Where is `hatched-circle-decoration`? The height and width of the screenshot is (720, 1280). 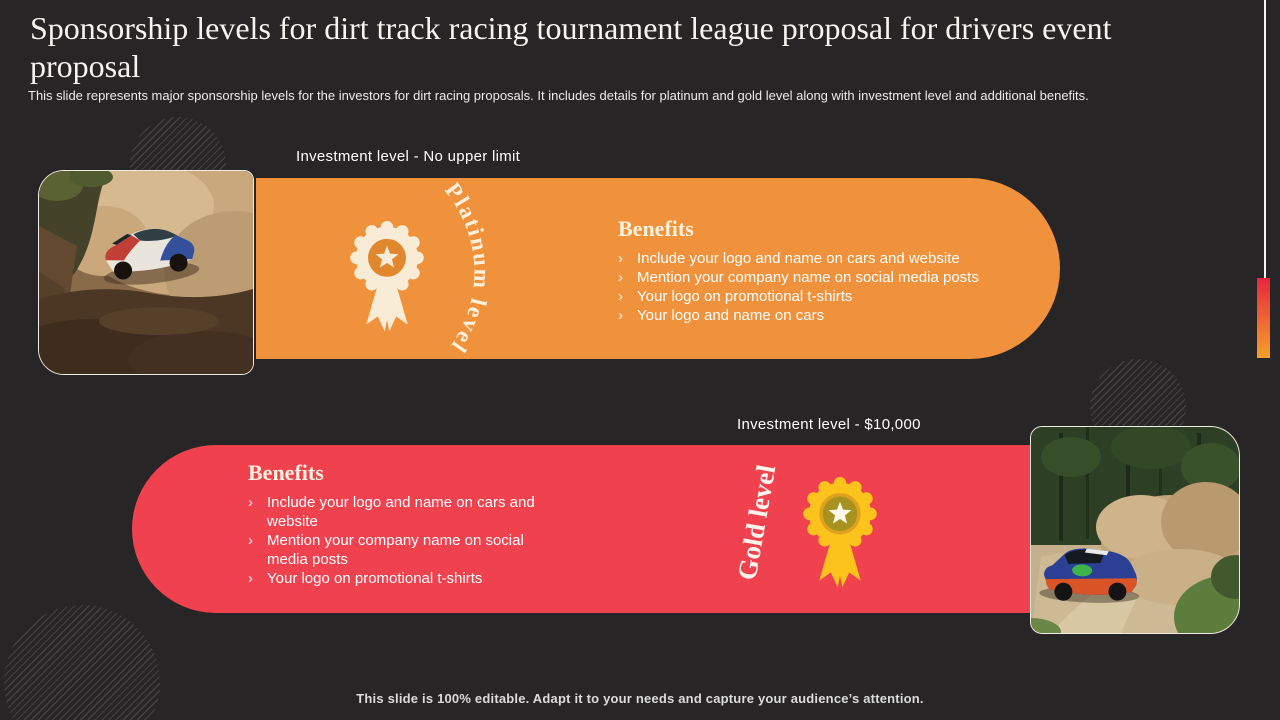
hatched-circle-decoration is located at coordinates (82, 662).